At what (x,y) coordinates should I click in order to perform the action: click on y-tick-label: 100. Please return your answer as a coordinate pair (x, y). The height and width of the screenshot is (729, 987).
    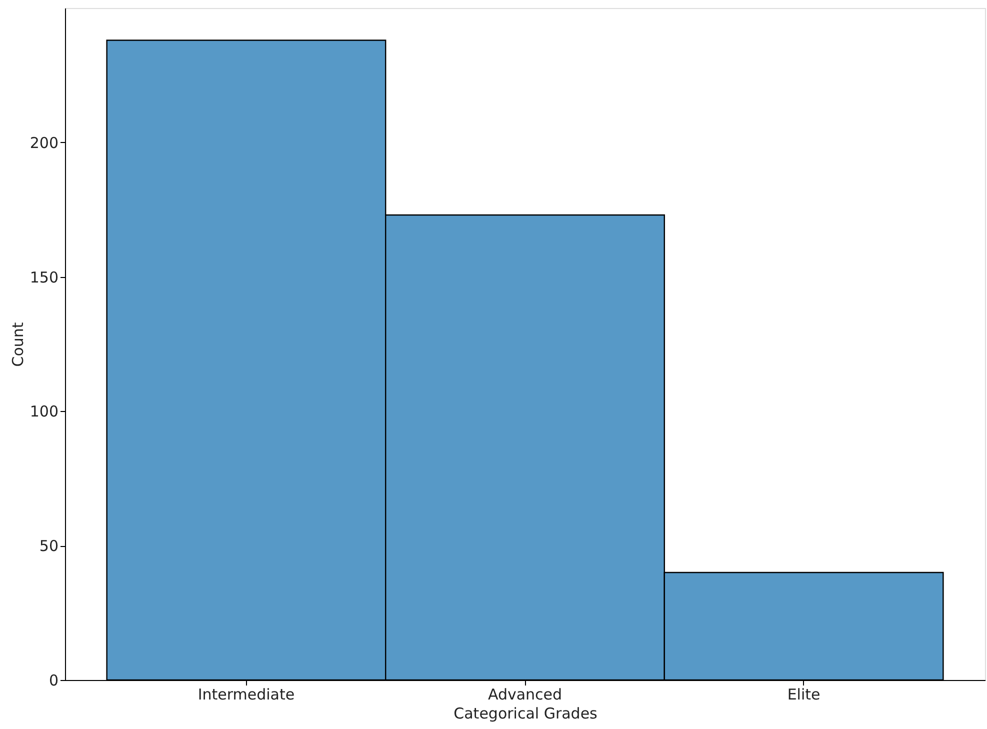
    Looking at the image, I should click on (44, 411).